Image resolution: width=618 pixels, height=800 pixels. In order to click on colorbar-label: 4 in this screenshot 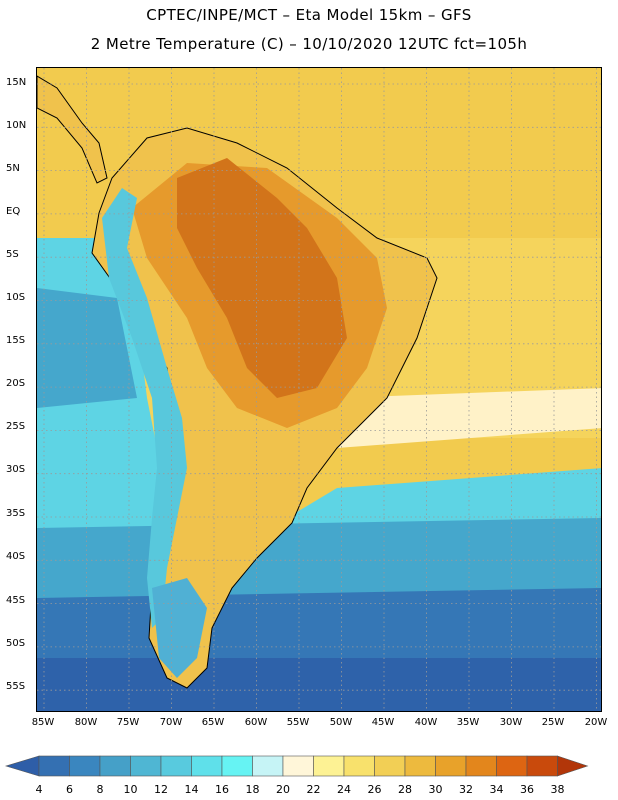, I will do `click(39, 789)`.